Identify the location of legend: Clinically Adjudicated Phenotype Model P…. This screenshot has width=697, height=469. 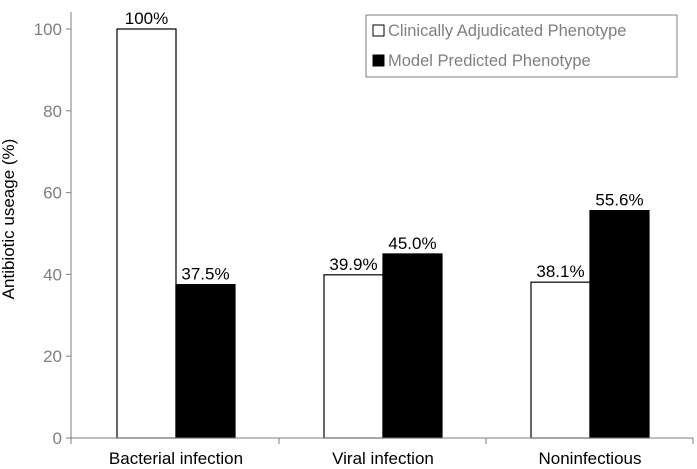
(521, 46).